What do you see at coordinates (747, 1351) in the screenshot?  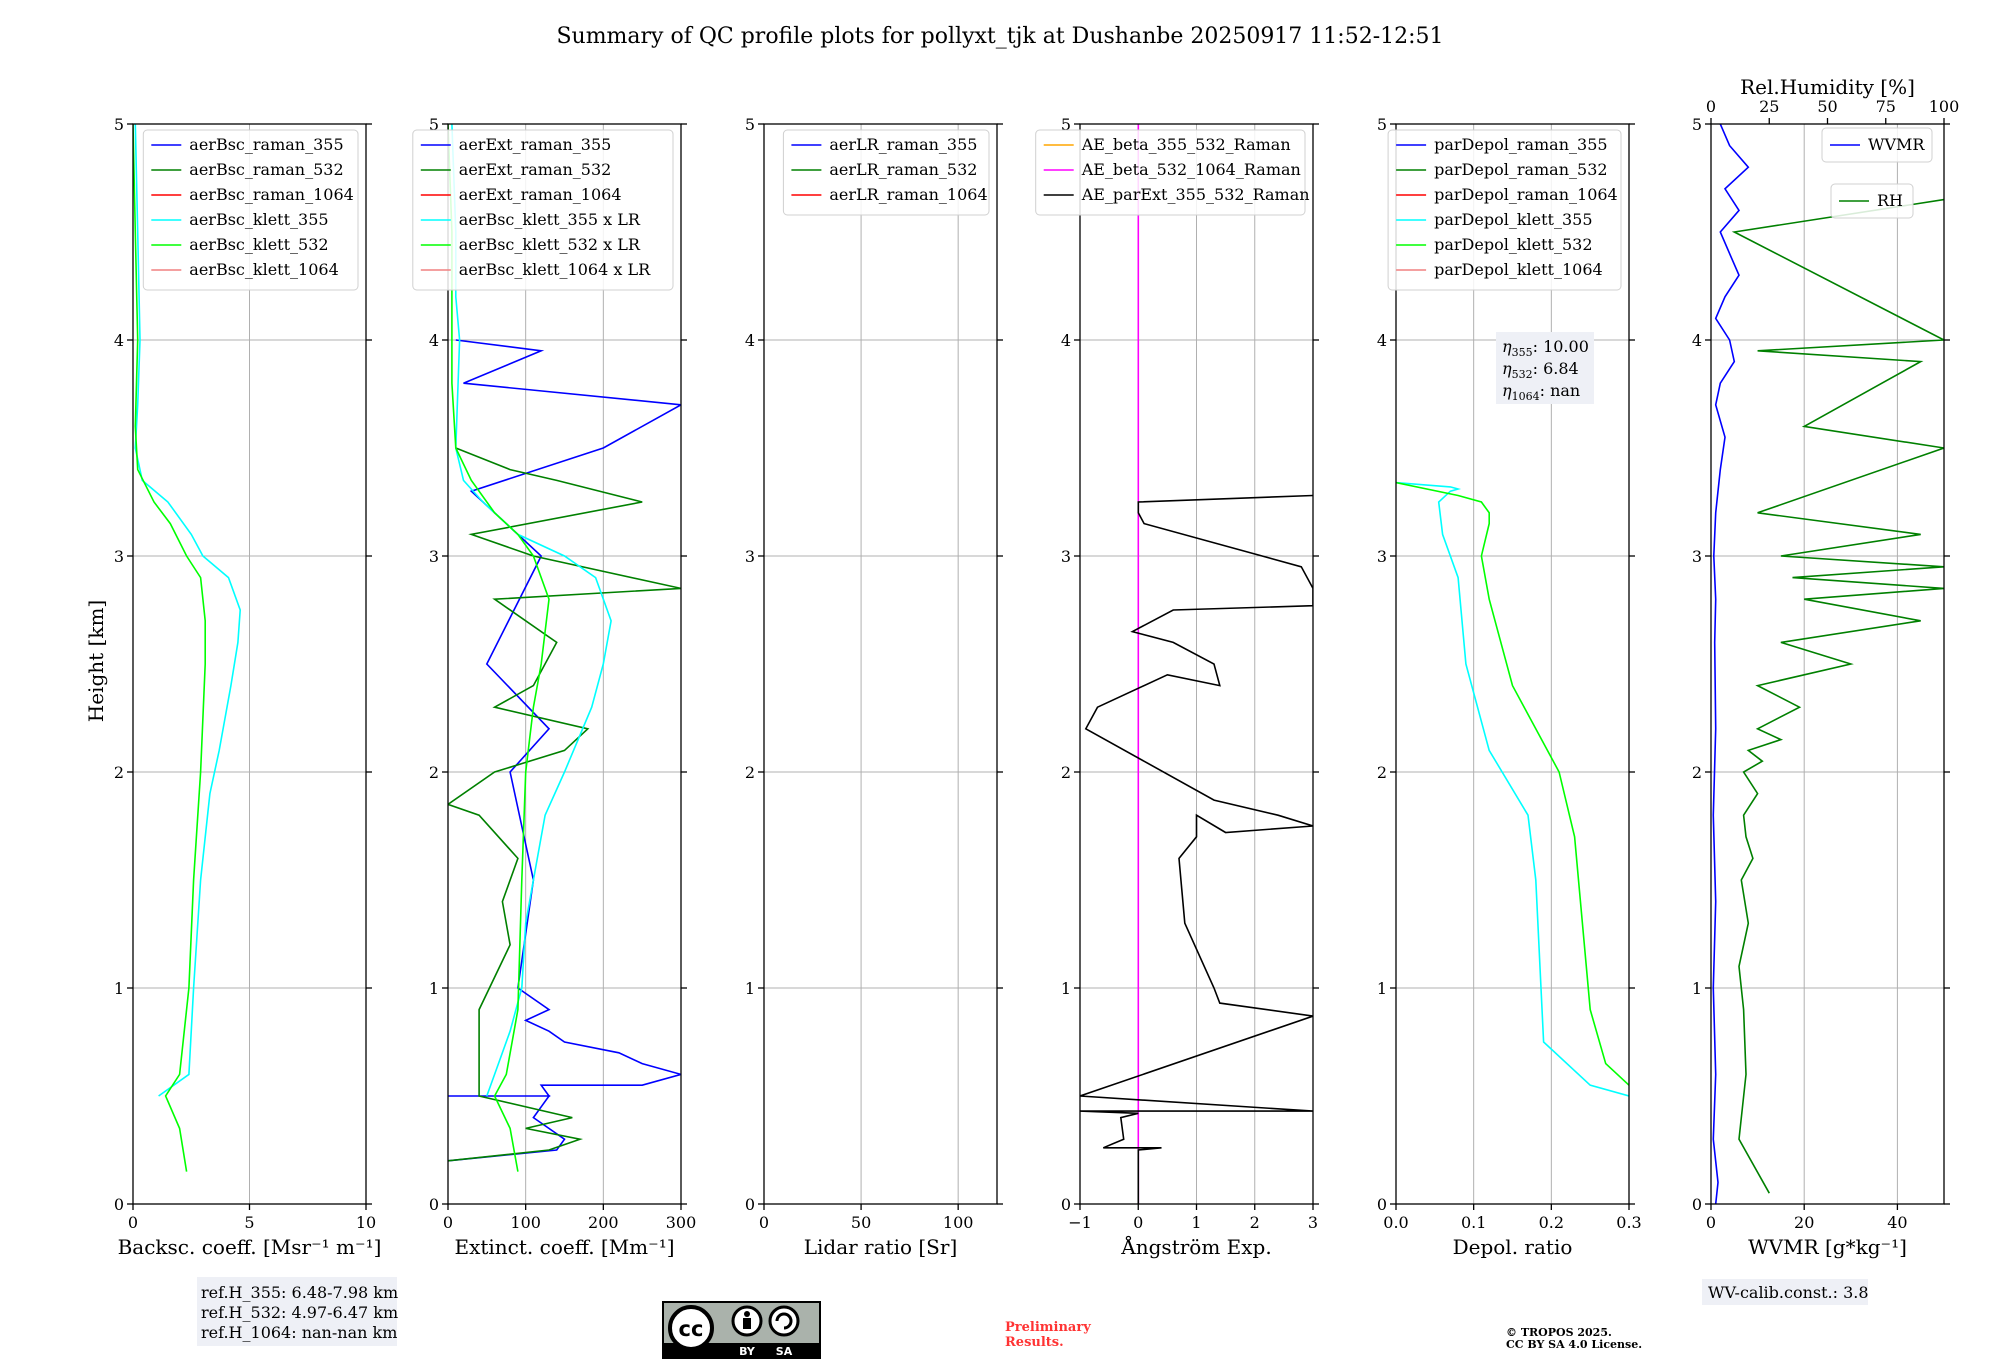 I see `svg-text: BY` at bounding box center [747, 1351].